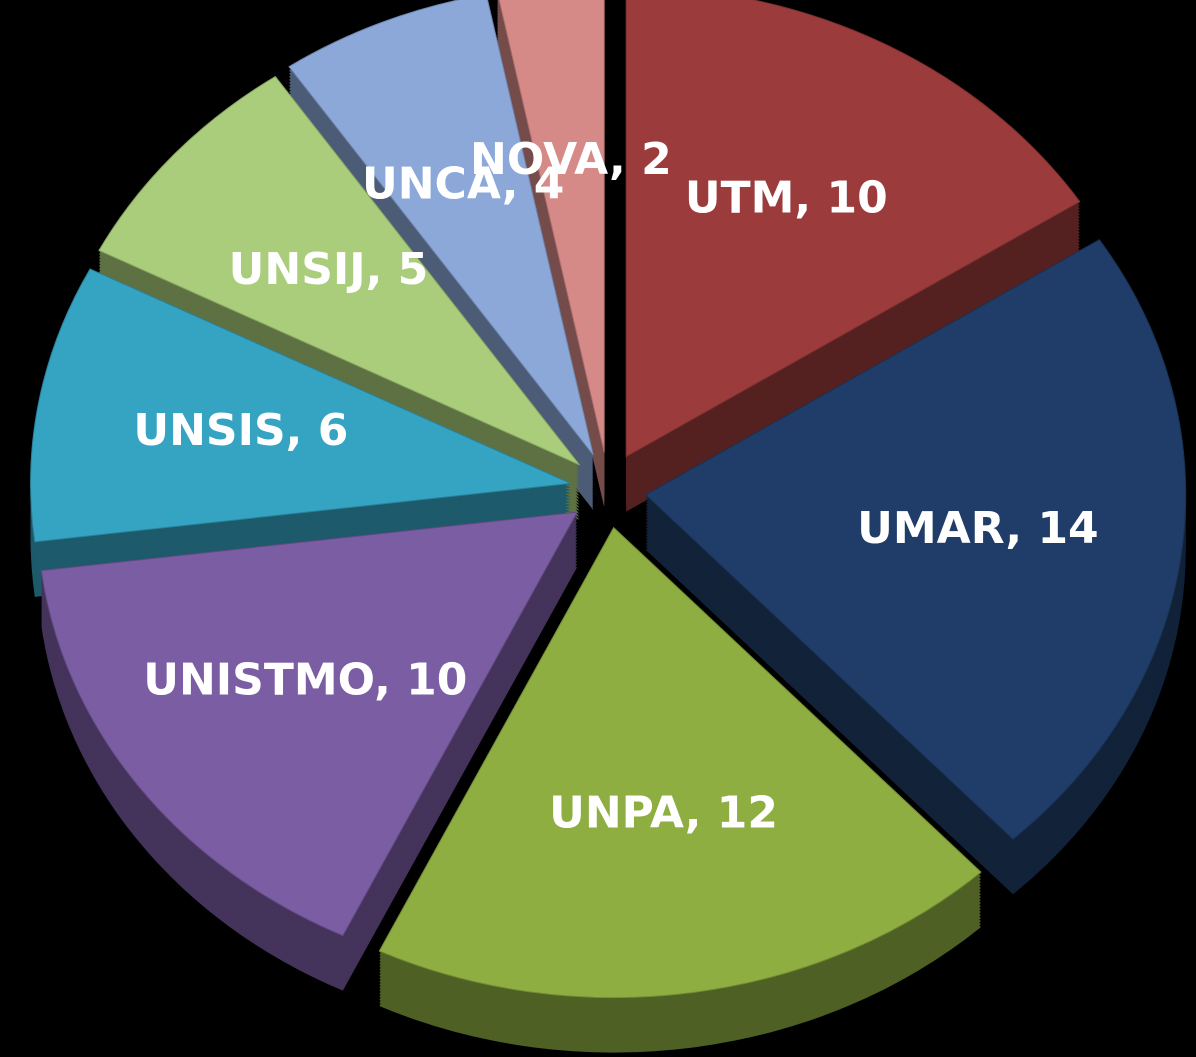 This screenshot has width=1196, height=1057. What do you see at coordinates (240, 430) in the screenshot?
I see `data-label: UNSIS, 6` at bounding box center [240, 430].